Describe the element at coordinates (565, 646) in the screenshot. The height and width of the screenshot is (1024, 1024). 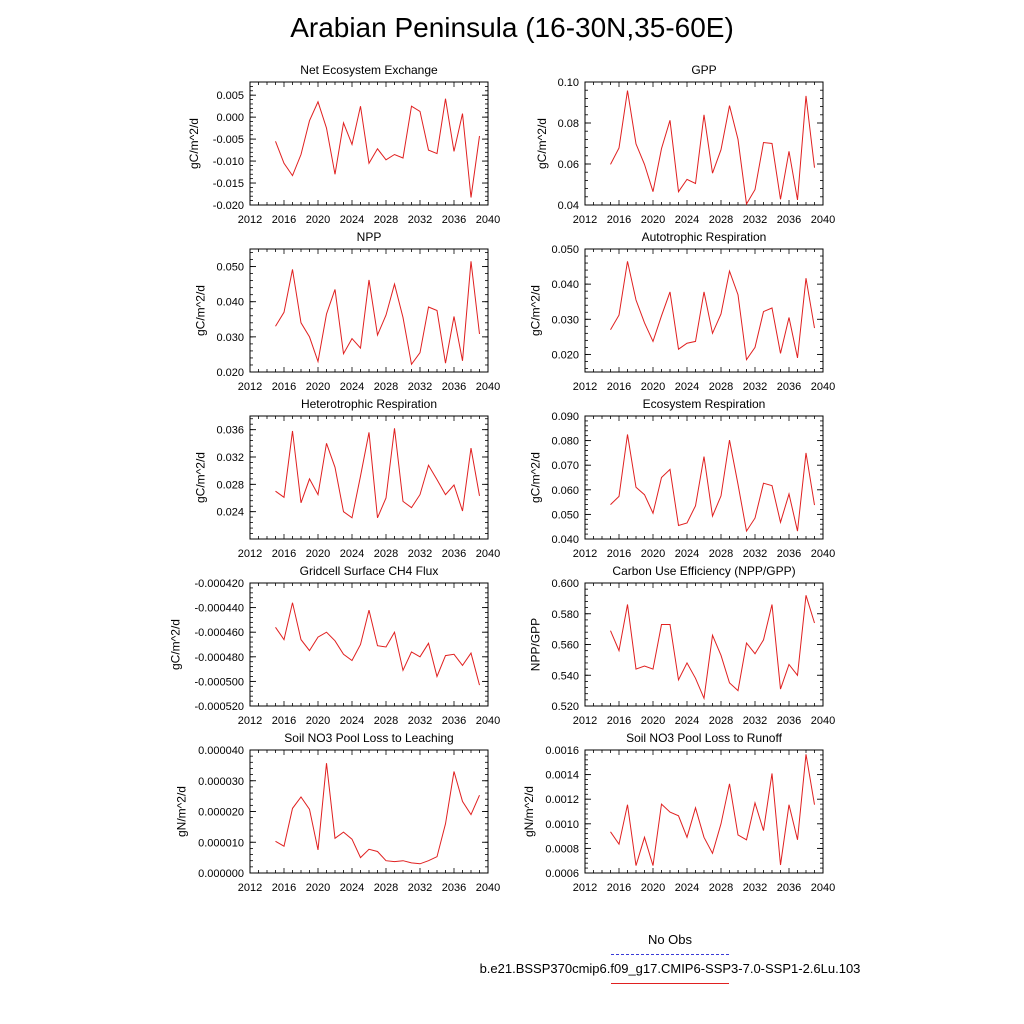
I see `y-tick-label: 0.560` at that location.